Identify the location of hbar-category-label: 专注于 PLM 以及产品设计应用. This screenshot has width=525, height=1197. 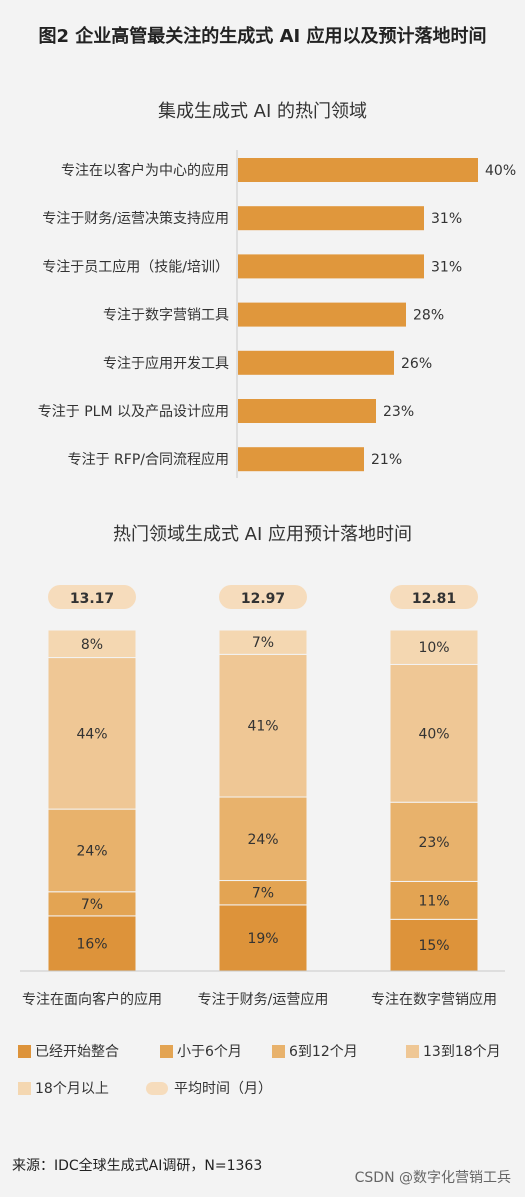
(133, 411).